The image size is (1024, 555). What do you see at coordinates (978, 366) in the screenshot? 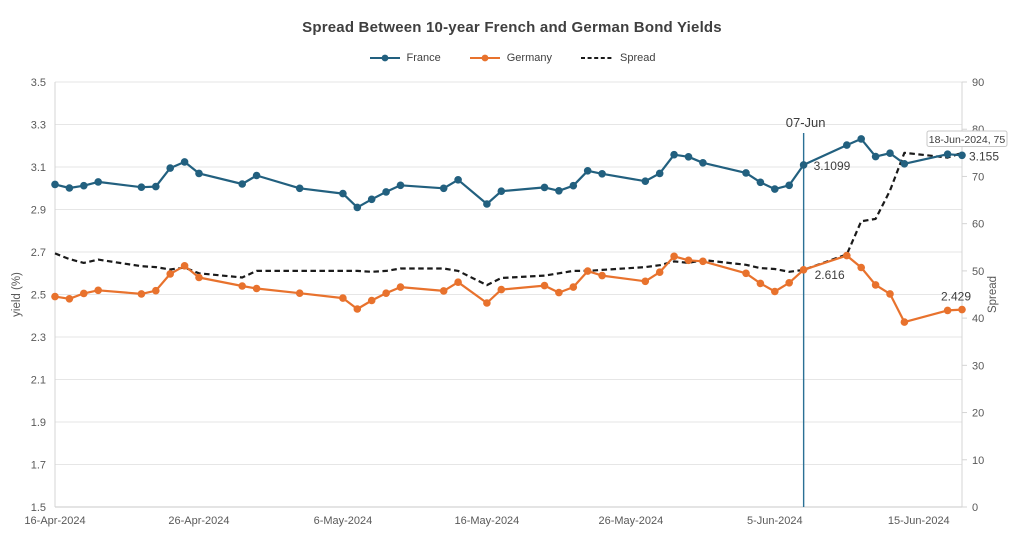
I see `right-axis-tick-label: 30` at bounding box center [978, 366].